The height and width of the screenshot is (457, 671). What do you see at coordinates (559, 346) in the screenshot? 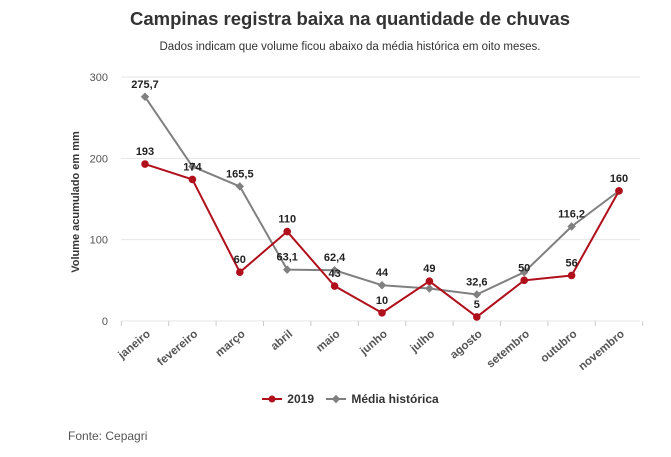
I see `x-tick-label: outubro` at bounding box center [559, 346].